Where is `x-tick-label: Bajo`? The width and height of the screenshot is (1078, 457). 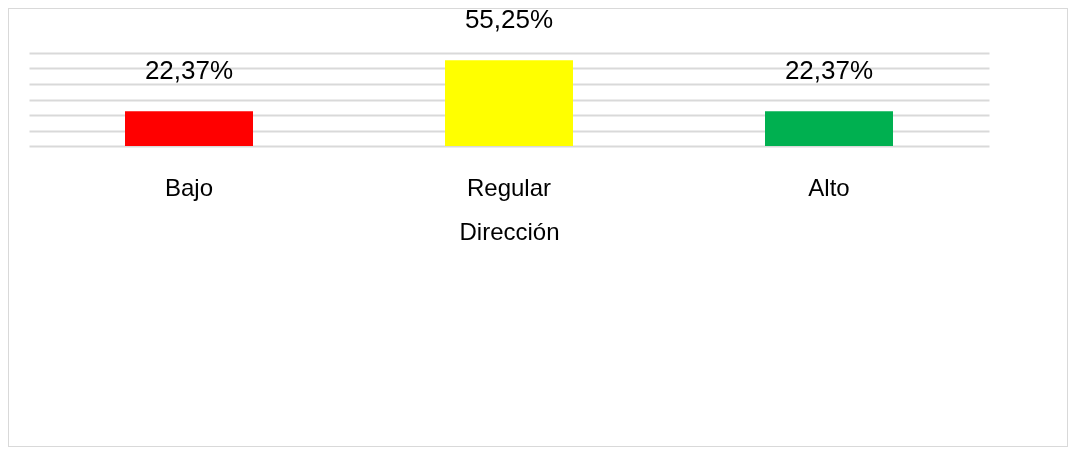
x-tick-label: Bajo is located at coordinates (189, 187).